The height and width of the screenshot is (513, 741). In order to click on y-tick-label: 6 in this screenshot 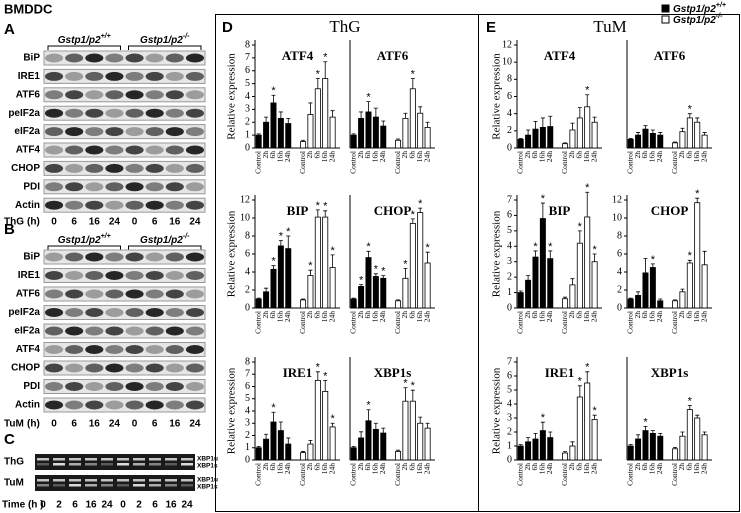, I will do `click(509, 215)`.